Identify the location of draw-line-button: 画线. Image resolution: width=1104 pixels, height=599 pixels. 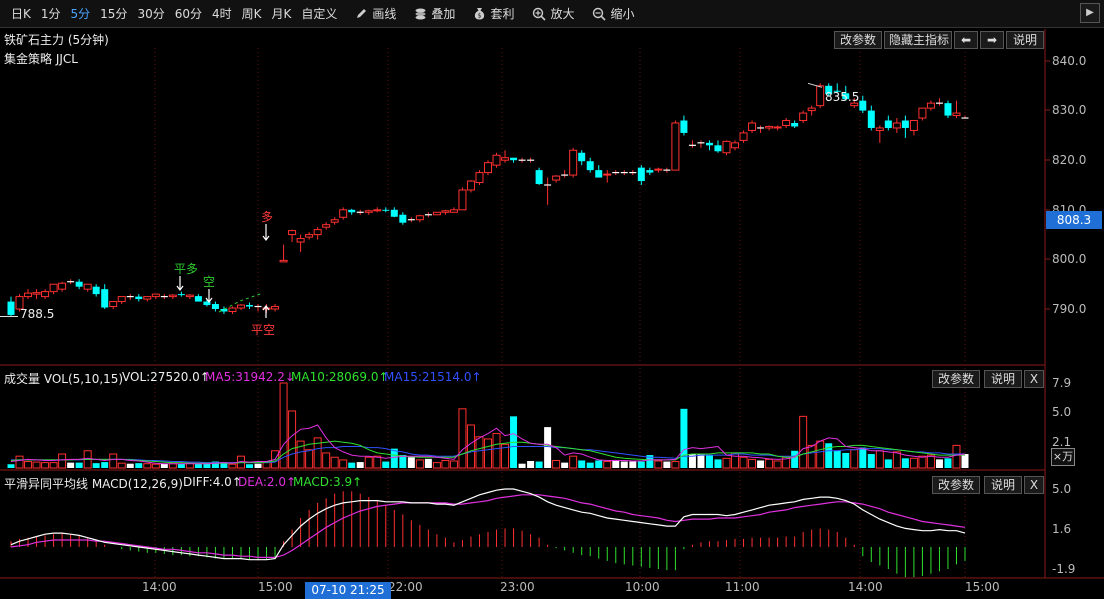
(375, 14).